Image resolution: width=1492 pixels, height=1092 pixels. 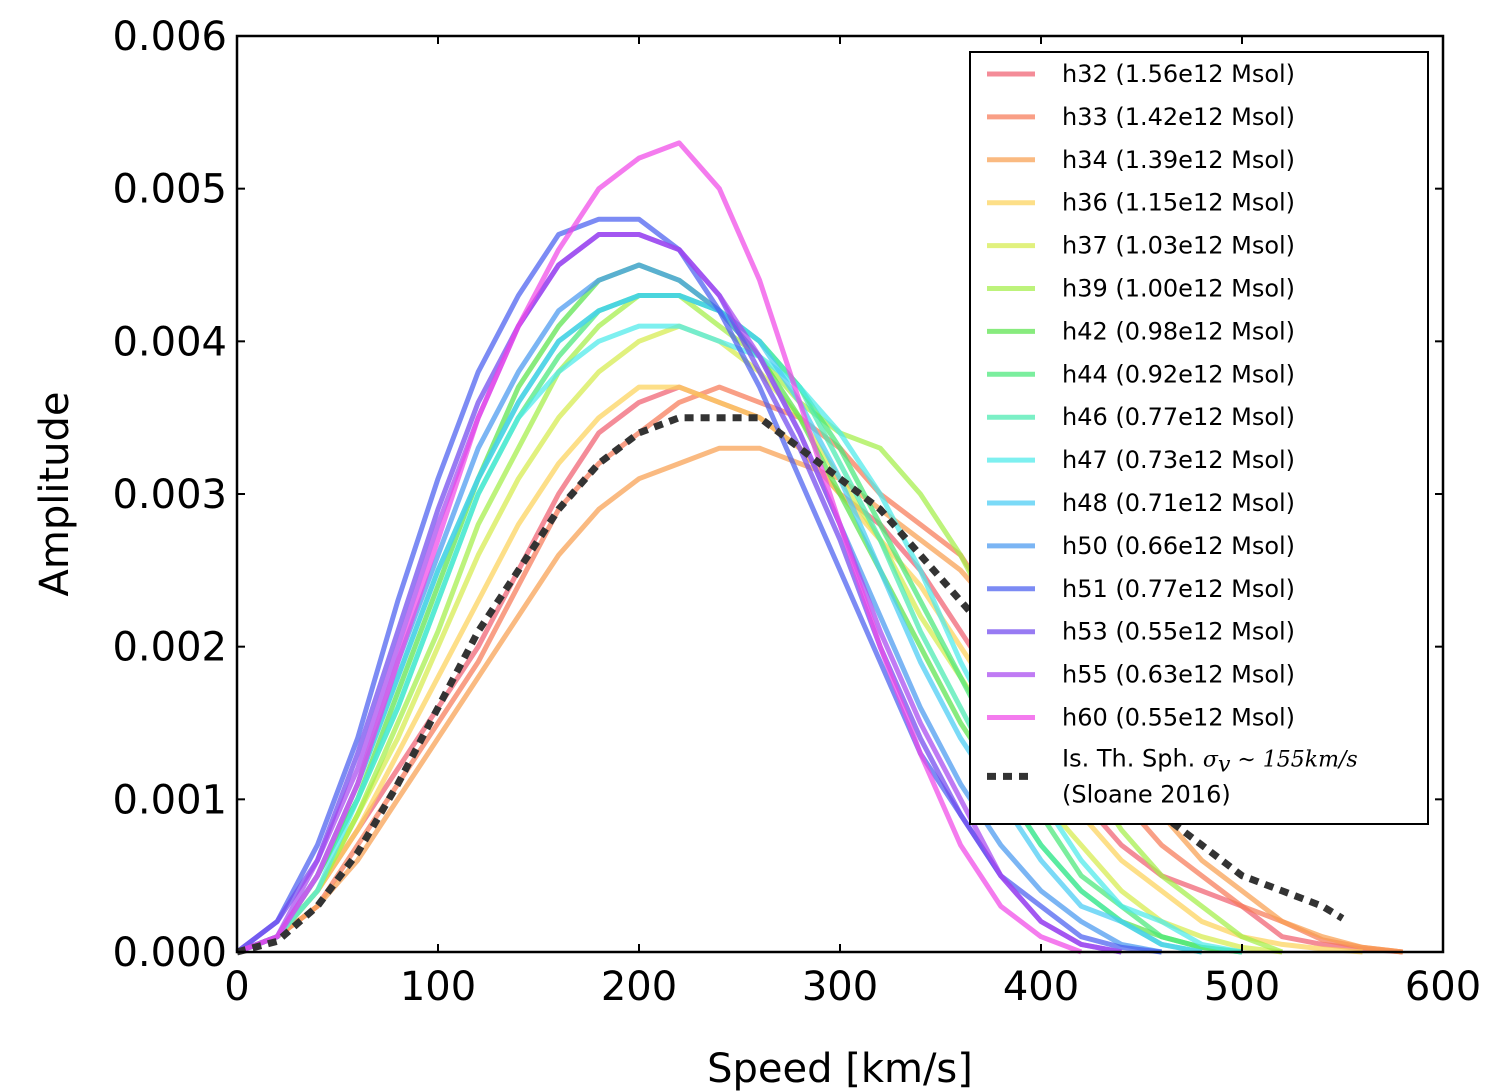 I want to click on x-tick-label: 0, so click(x=236, y=987).